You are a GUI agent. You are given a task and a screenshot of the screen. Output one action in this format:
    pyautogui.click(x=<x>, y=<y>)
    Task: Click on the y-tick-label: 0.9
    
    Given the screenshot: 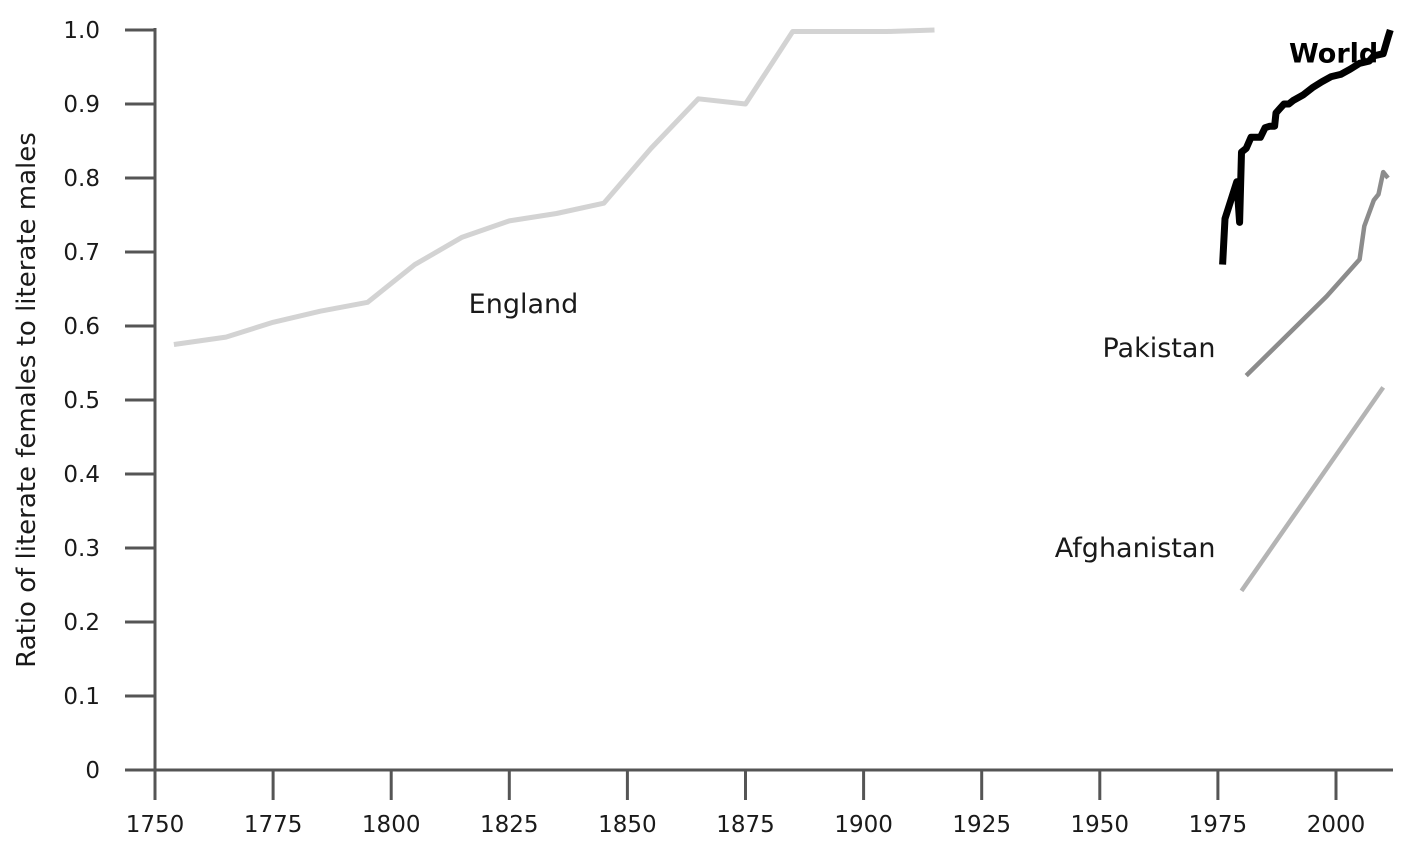 What is the action you would take?
    pyautogui.click(x=81, y=105)
    